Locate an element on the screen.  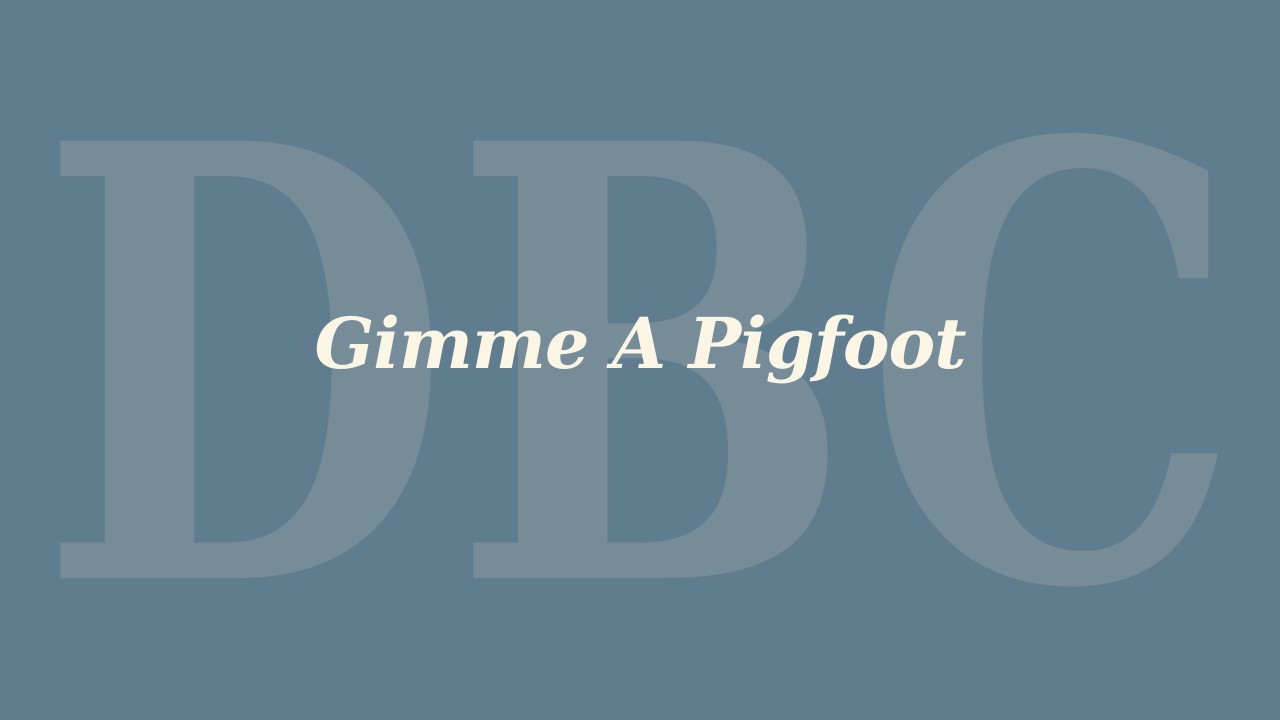
song-title: Gimme A Pigfoot is located at coordinates (640, 343).